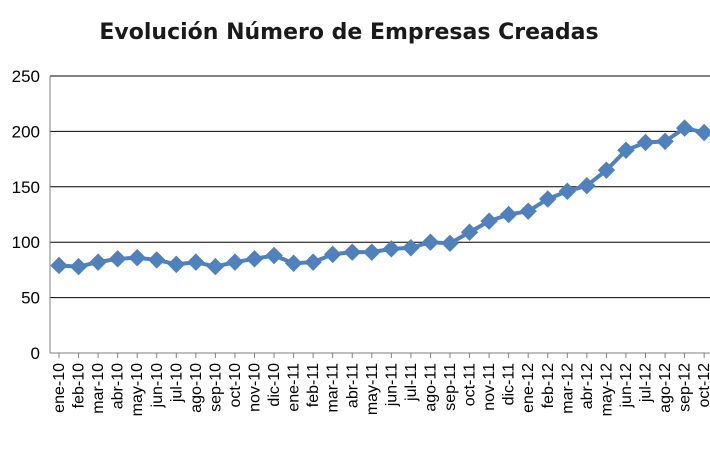 The width and height of the screenshot is (710, 470). What do you see at coordinates (118, 386) in the screenshot?
I see `x-tick-label-abr-10: abr-10` at bounding box center [118, 386].